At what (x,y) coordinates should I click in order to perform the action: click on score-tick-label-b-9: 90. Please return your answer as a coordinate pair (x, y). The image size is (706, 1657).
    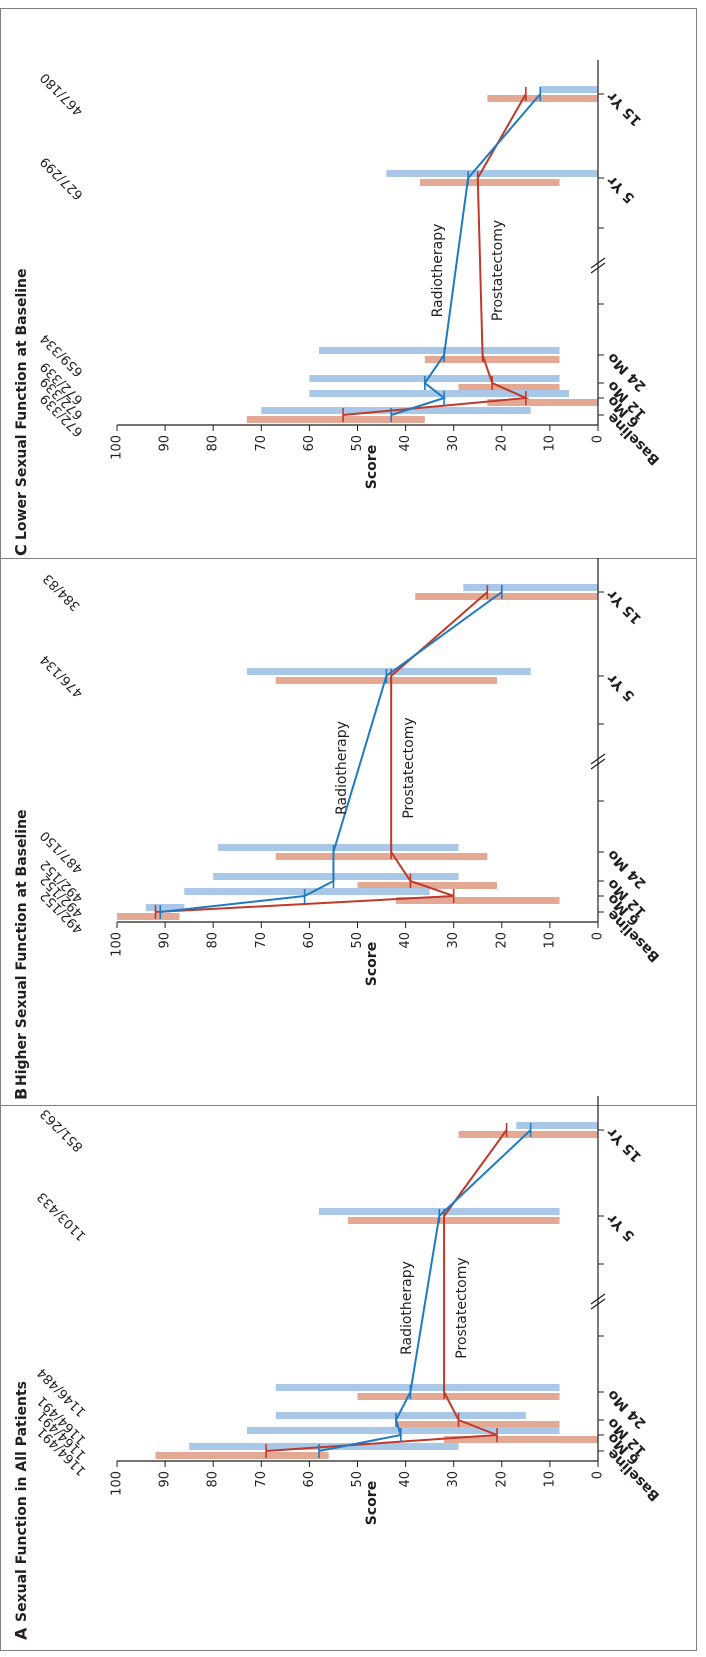
    Looking at the image, I should click on (165, 940).